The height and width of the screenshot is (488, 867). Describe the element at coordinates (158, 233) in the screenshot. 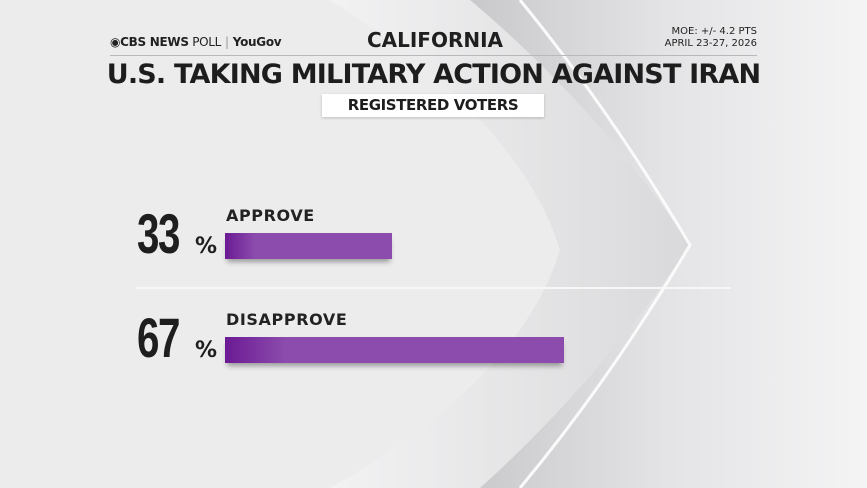

I see `value-label: 33` at that location.